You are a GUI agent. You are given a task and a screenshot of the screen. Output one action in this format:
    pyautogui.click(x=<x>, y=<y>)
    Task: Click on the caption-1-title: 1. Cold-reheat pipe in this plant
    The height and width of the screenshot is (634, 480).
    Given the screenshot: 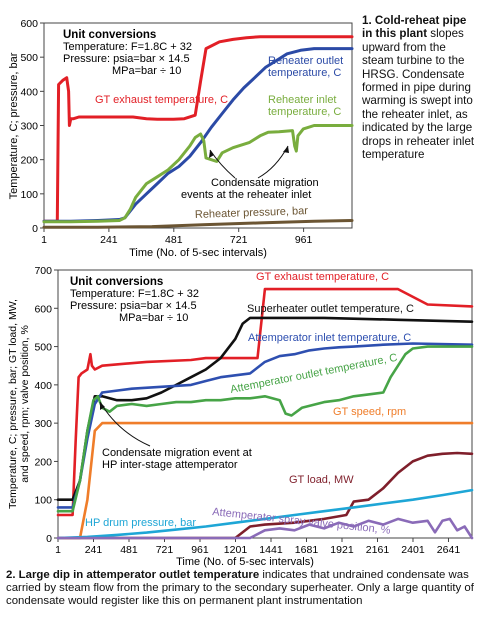 What is the action you would take?
    pyautogui.click(x=414, y=27)
    